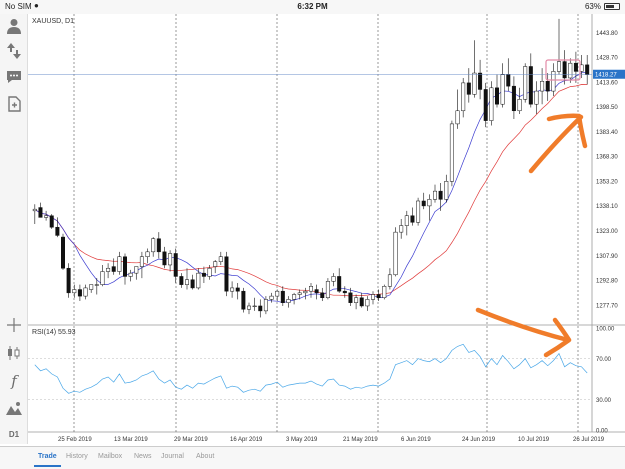  I want to click on tab-journal: Journal, so click(172, 456).